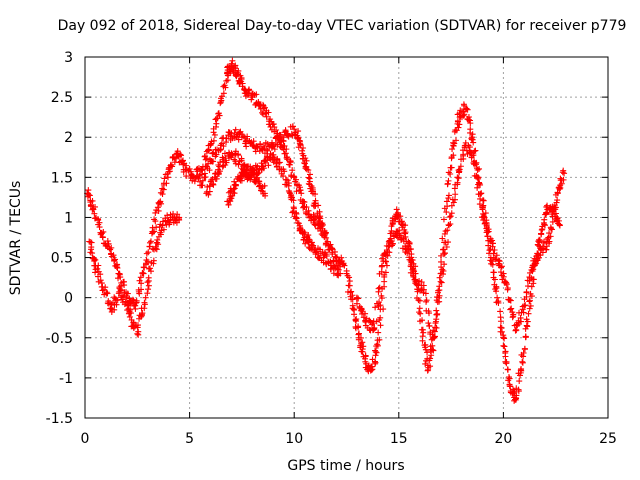 The width and height of the screenshot is (640, 480). I want to click on series-short-arc, so click(246, 185).